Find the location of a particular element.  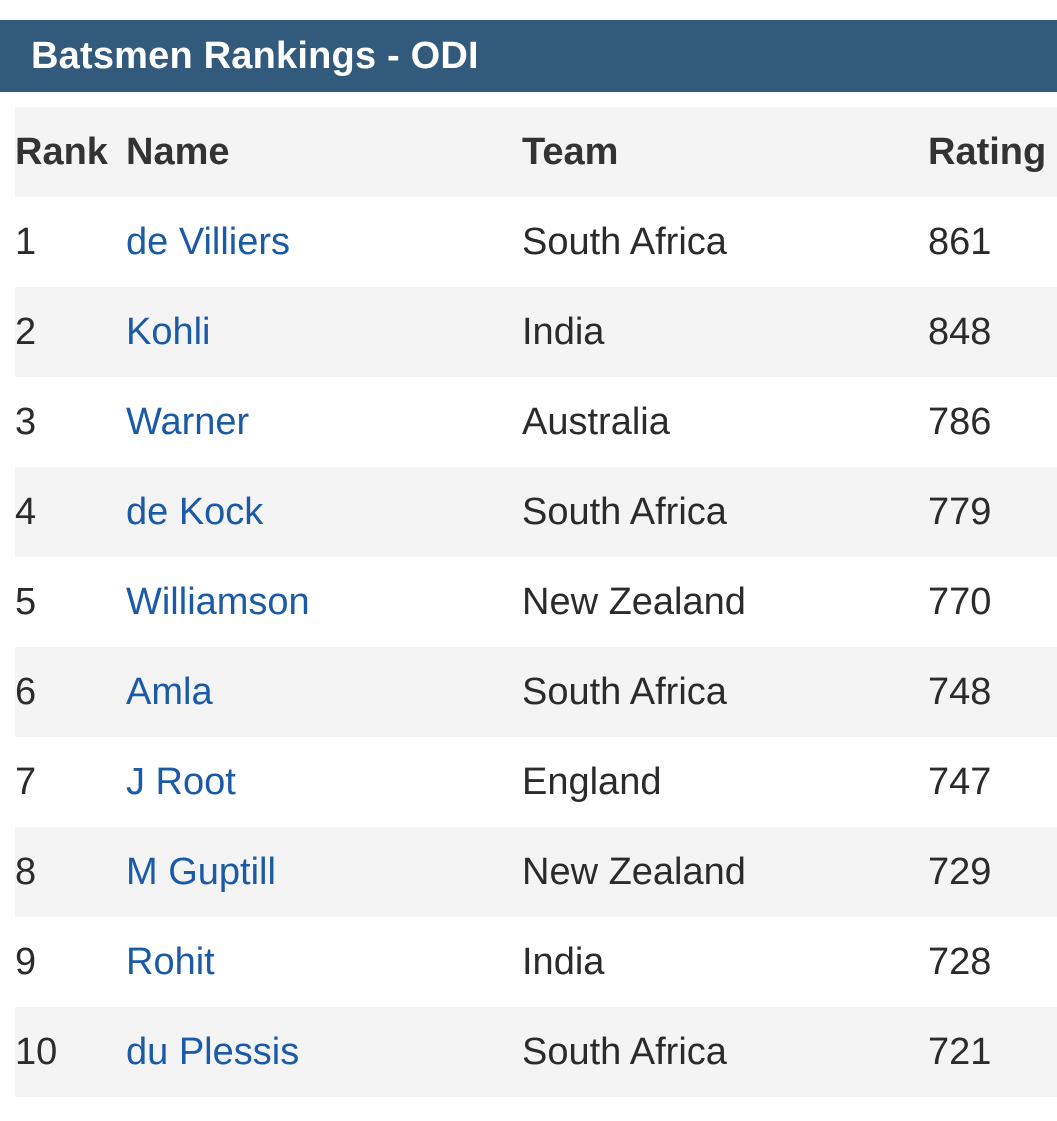

table-row: 9 Rohit India 728 is located at coordinates (536, 962).